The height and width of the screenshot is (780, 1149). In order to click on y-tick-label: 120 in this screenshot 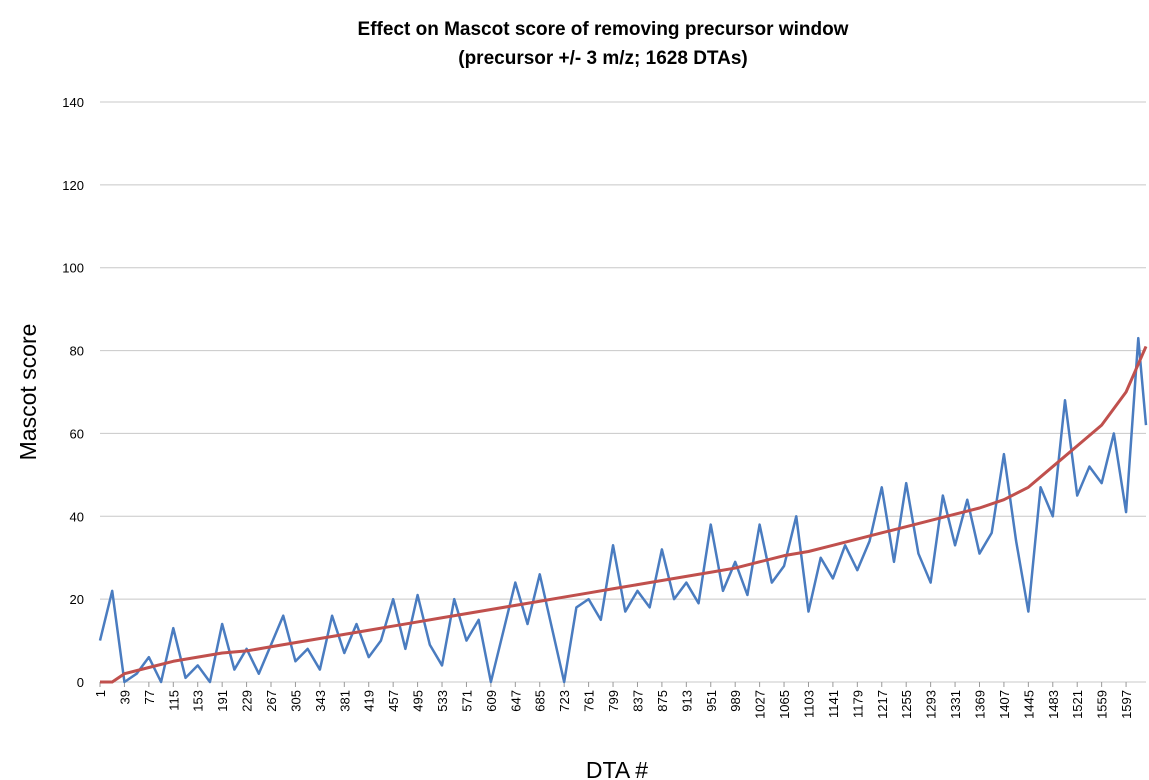, I will do `click(73, 185)`.